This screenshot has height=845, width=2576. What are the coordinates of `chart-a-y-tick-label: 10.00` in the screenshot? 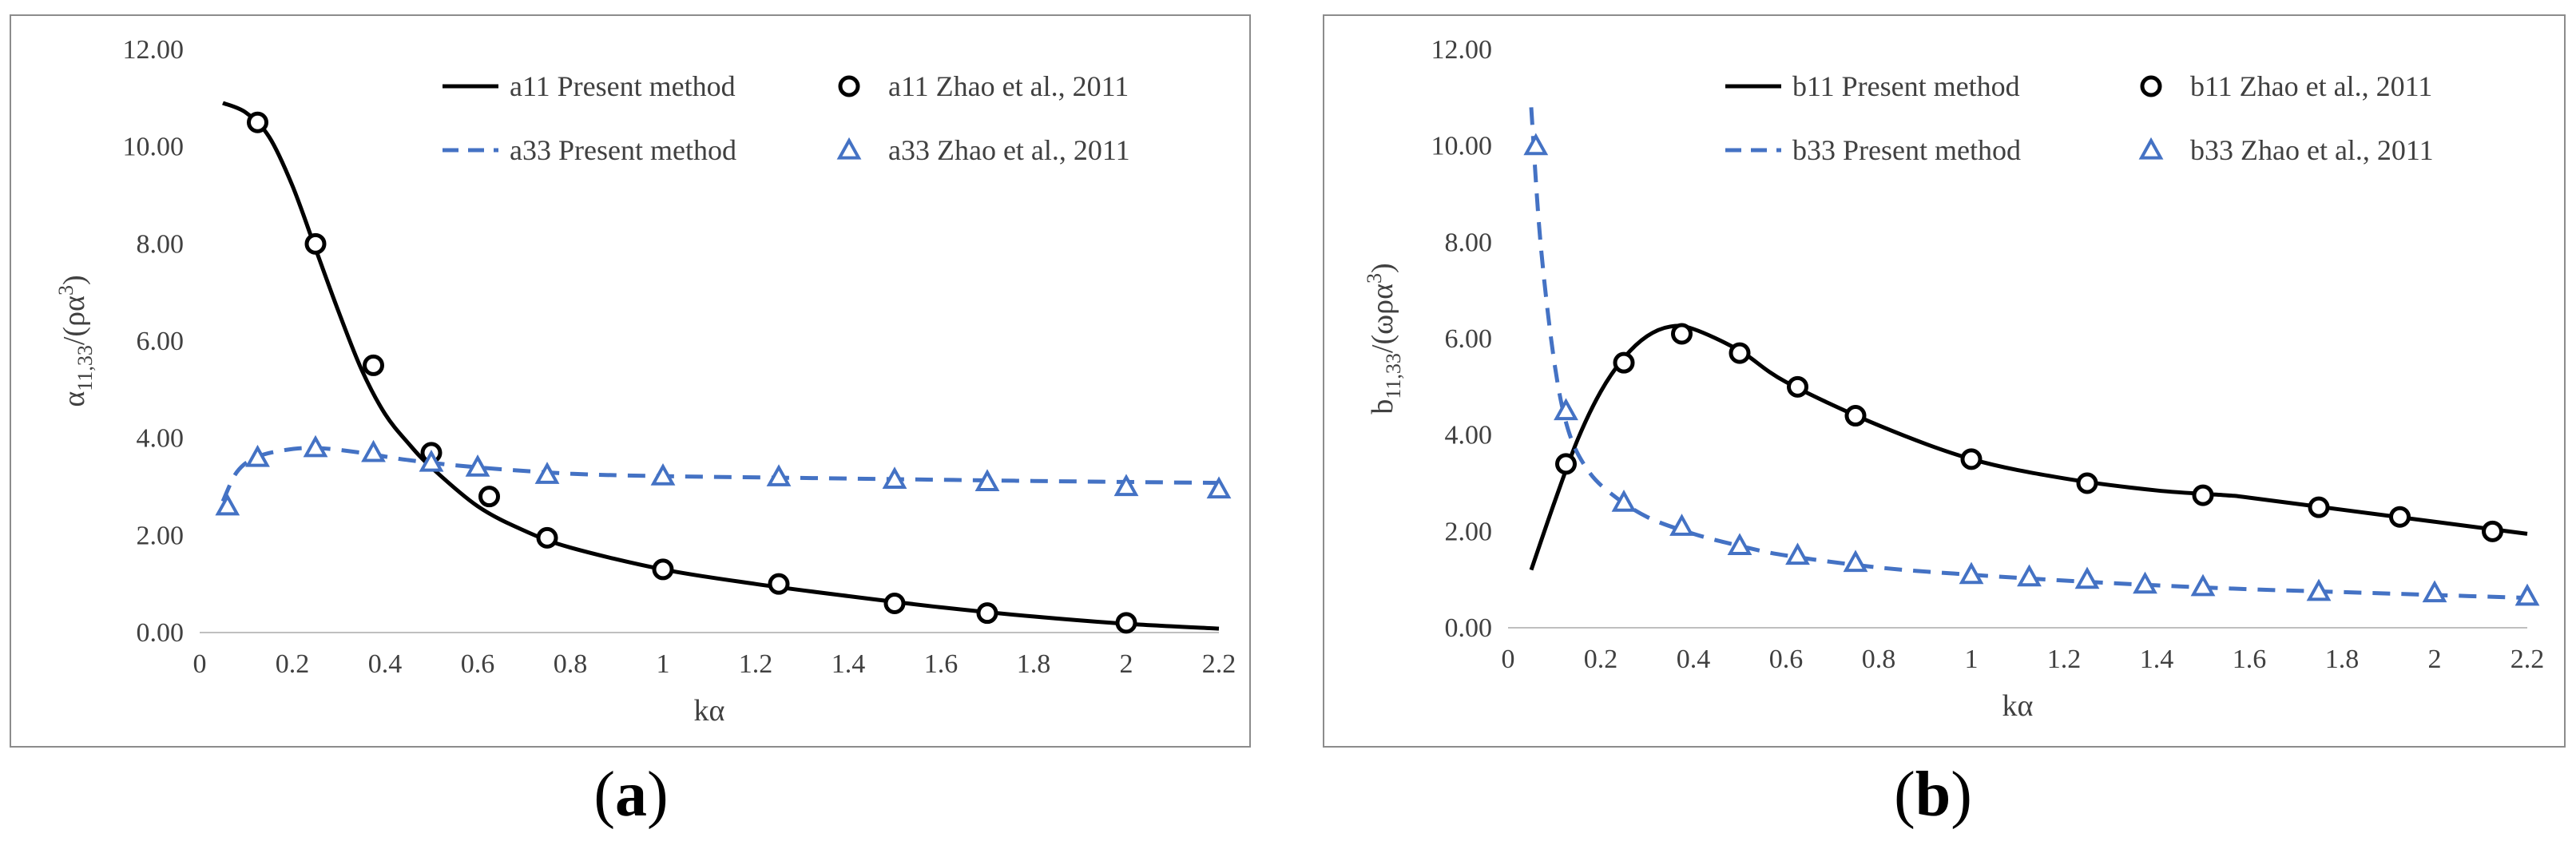 It's located at (154, 147).